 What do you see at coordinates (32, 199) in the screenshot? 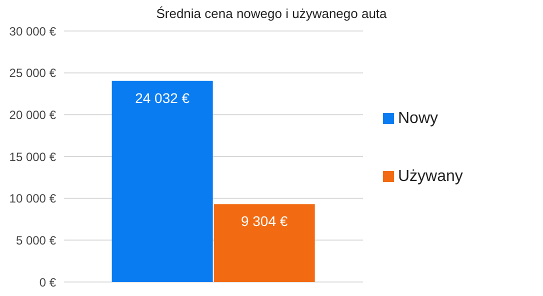
I see `y-tick-label: 10 000 €` at bounding box center [32, 199].